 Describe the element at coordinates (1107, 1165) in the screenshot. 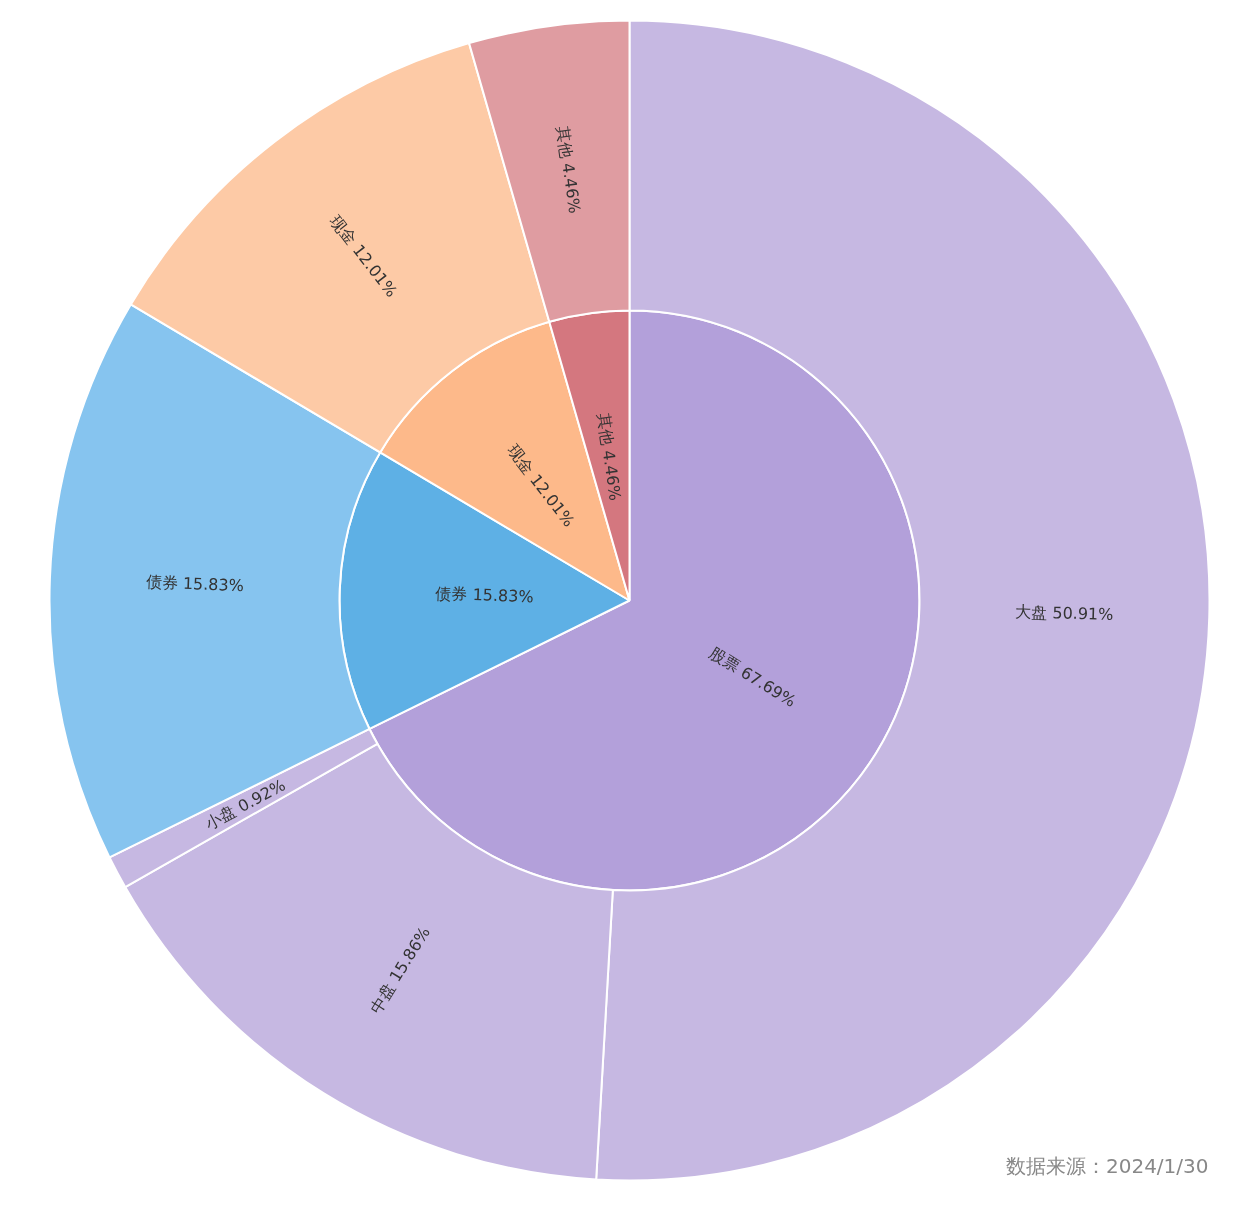

I see `source-note: 数据来源：2024/1/30` at that location.